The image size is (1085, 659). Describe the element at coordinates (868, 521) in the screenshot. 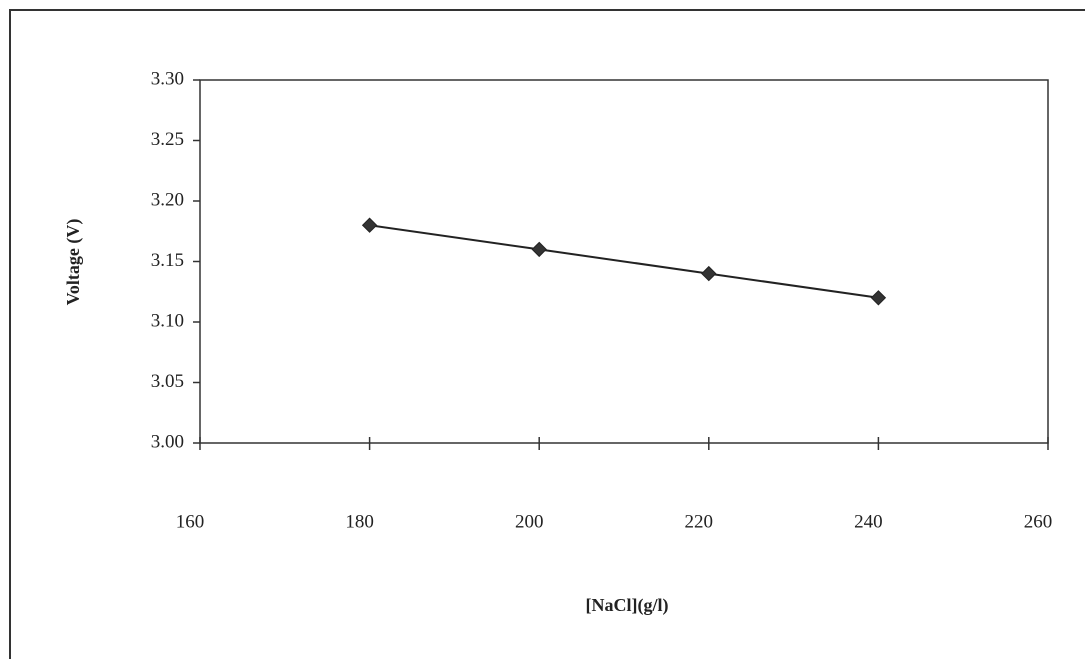

I see `x-tick-label: 240` at that location.